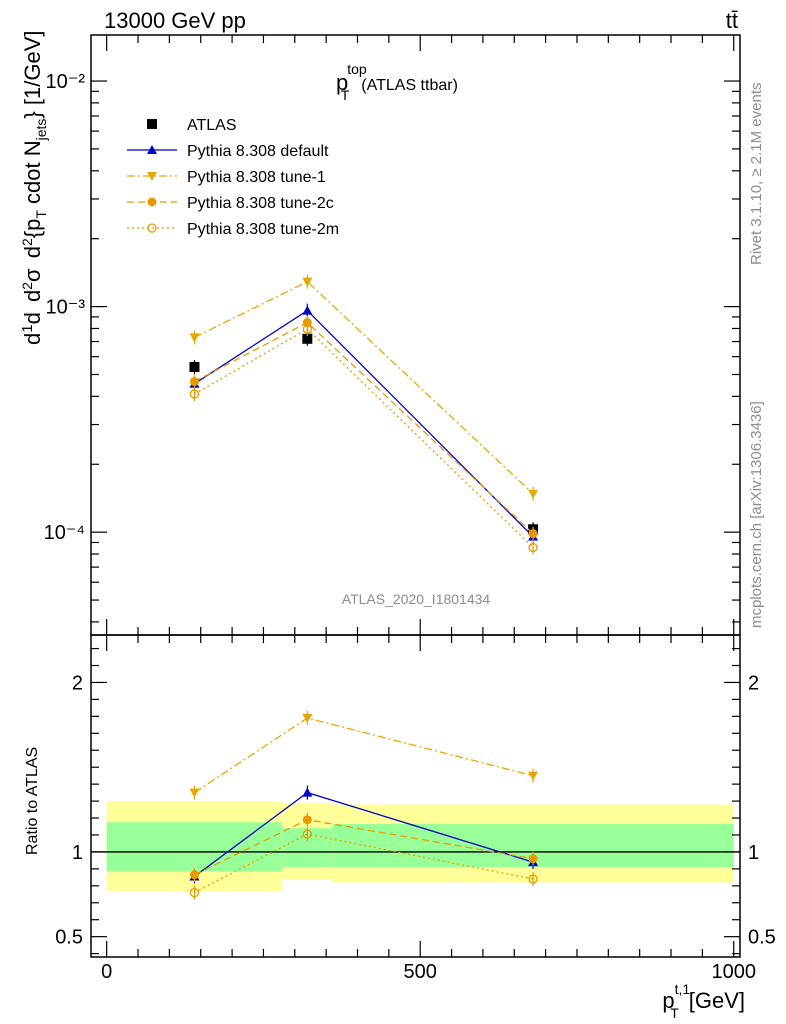  Describe the element at coordinates (307, 792) in the screenshot. I see `ratio-pythia-8-308-default-point` at that location.